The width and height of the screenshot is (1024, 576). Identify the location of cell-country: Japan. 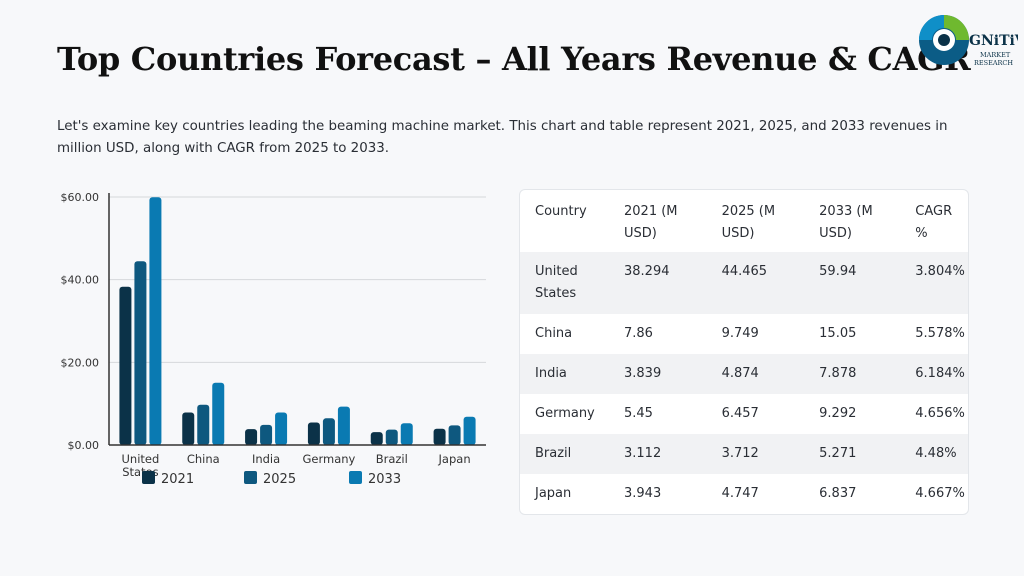
(553, 493).